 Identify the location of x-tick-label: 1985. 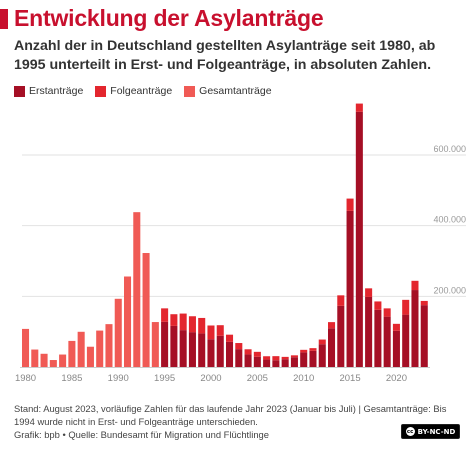
(71, 378).